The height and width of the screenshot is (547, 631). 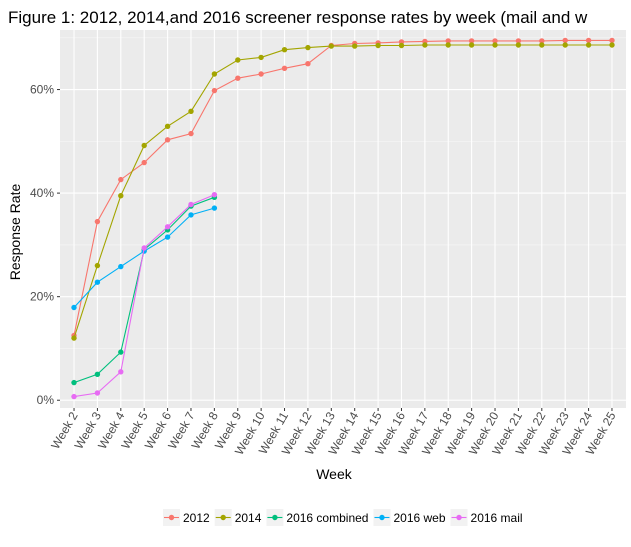 I want to click on legend-label: 2014, so click(x=248, y=518).